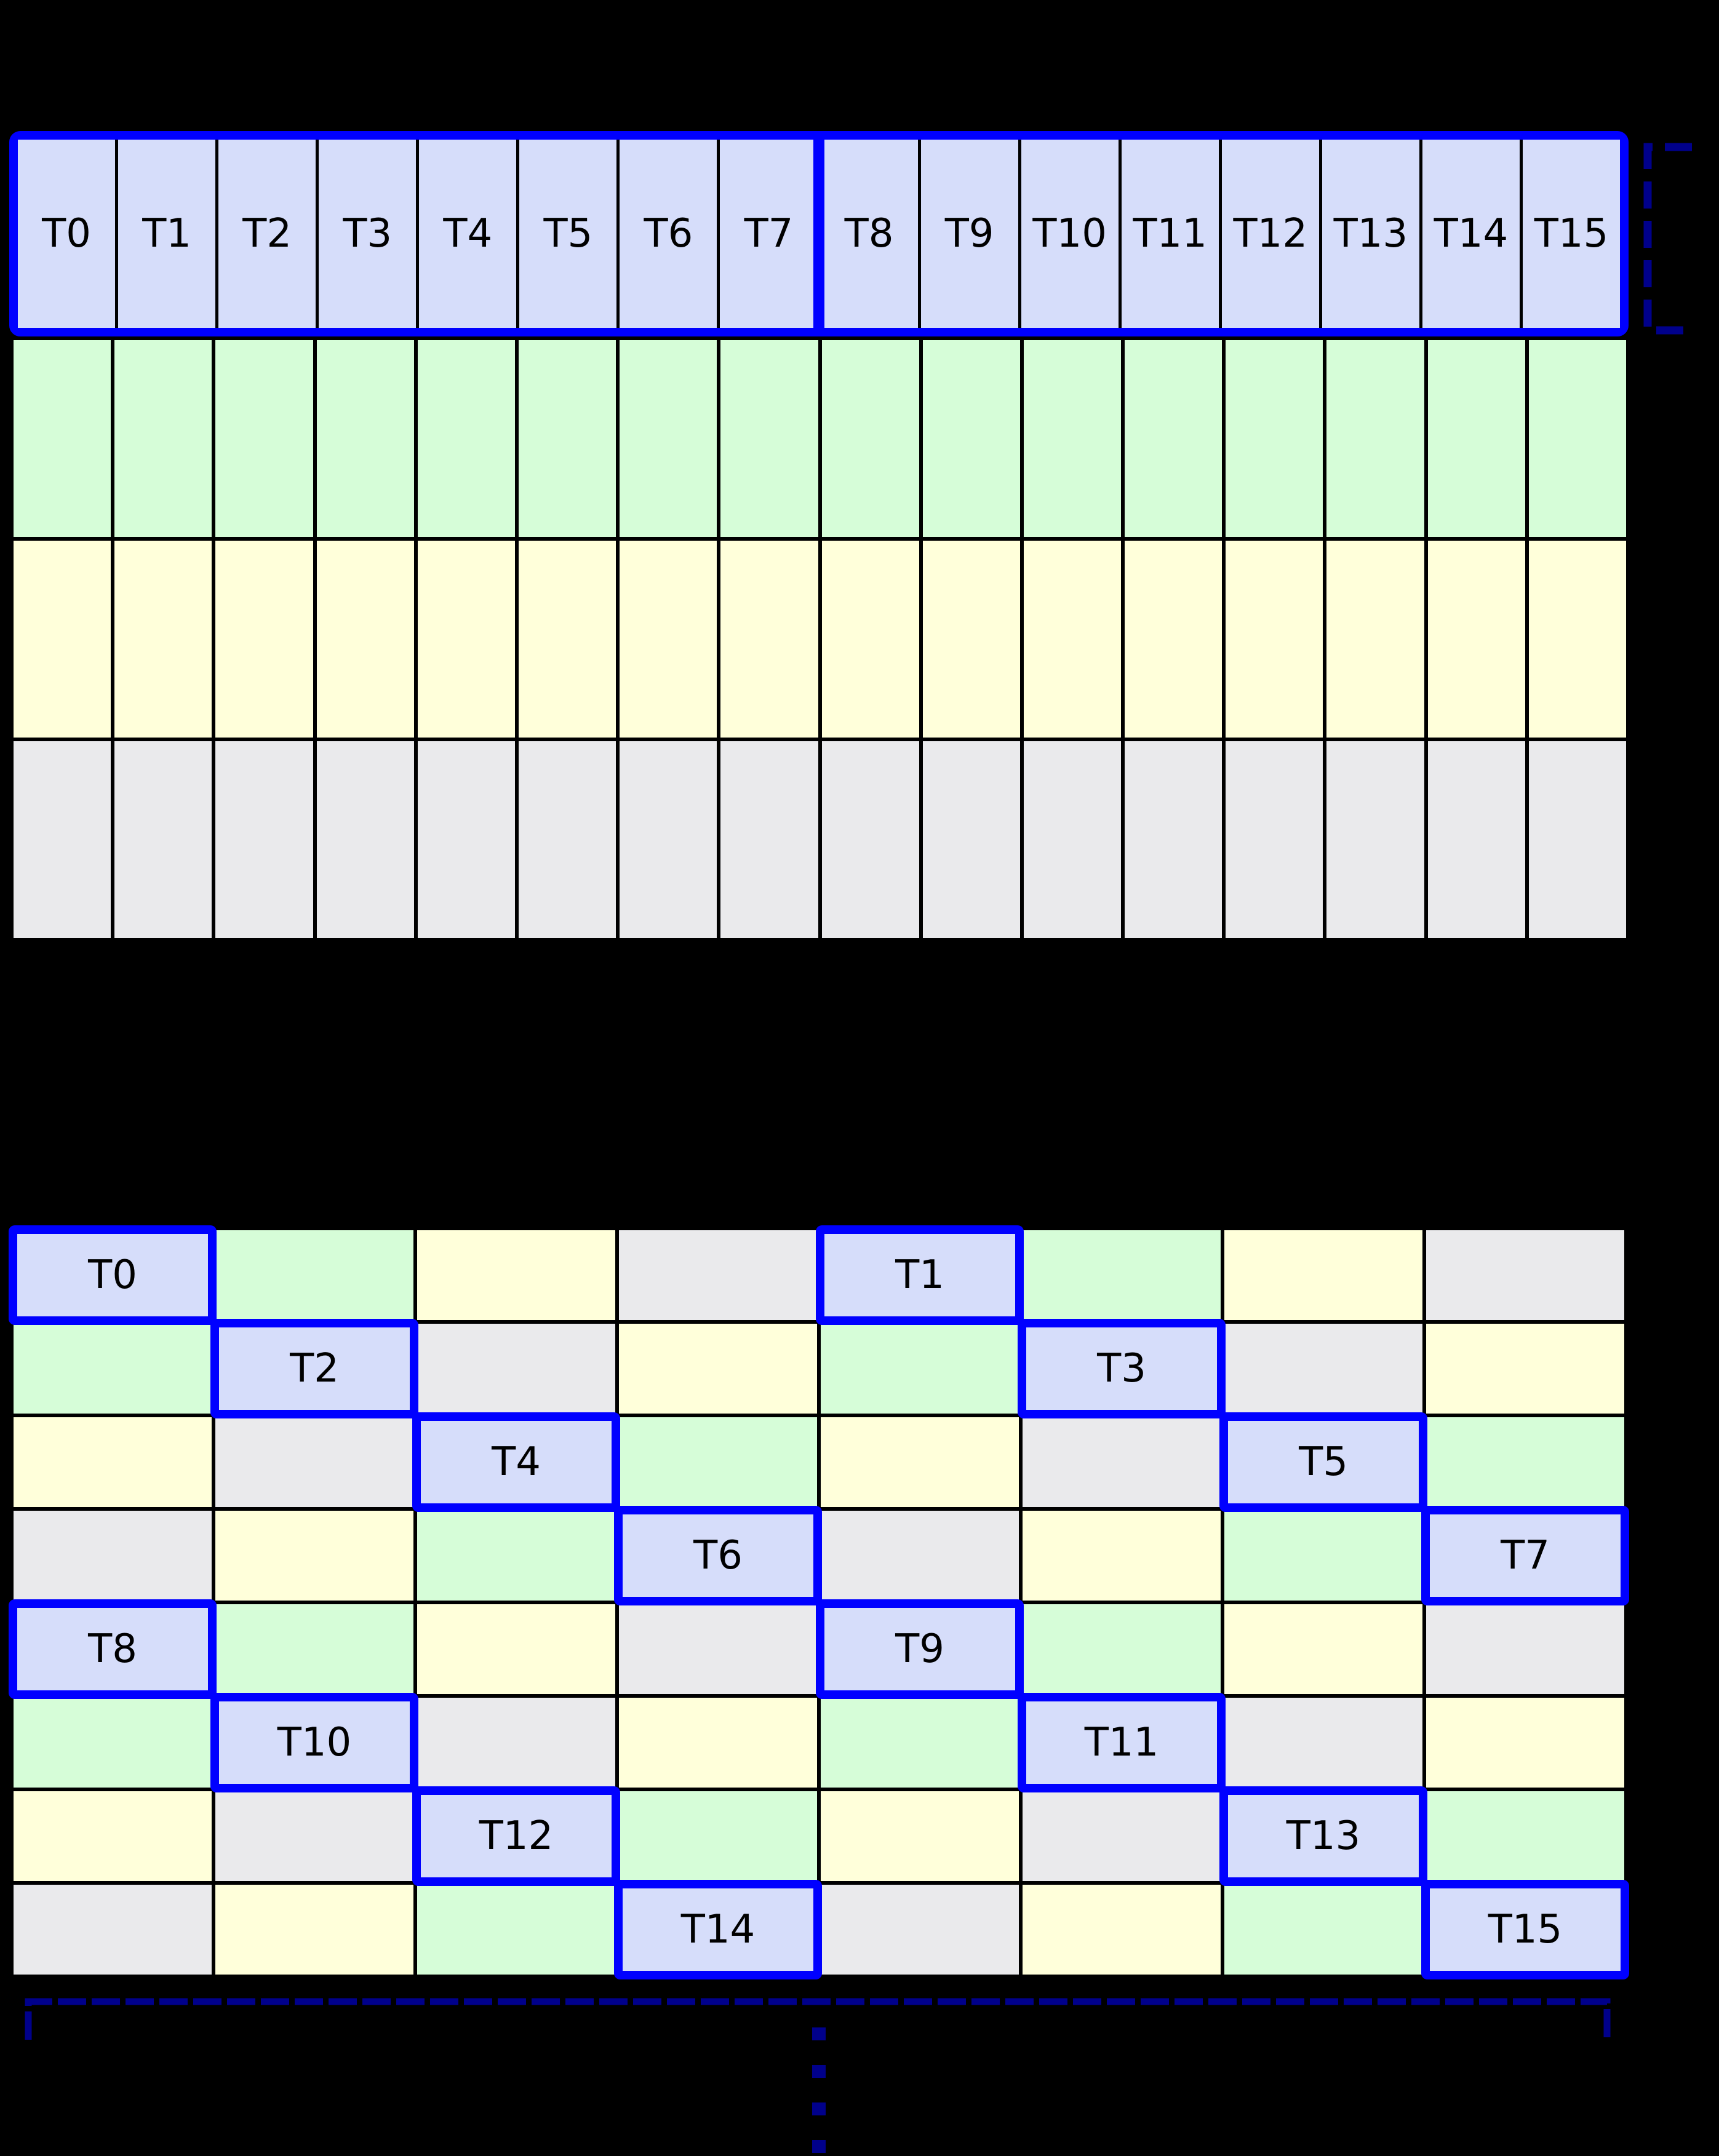  What do you see at coordinates (820, 438) in the screenshot?
I see `memory-row-green` at bounding box center [820, 438].